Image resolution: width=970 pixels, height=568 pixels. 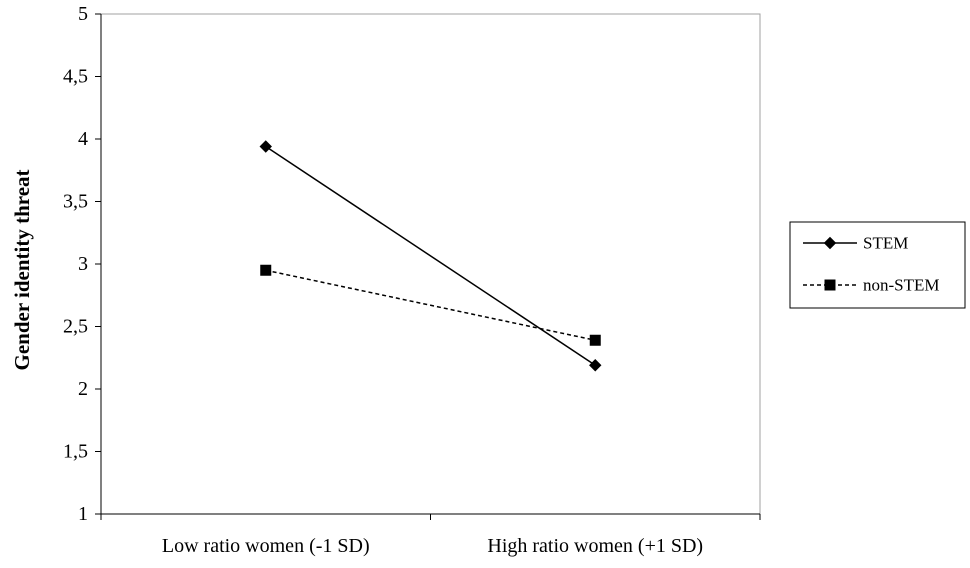 I want to click on legend-box, so click(x=877, y=265).